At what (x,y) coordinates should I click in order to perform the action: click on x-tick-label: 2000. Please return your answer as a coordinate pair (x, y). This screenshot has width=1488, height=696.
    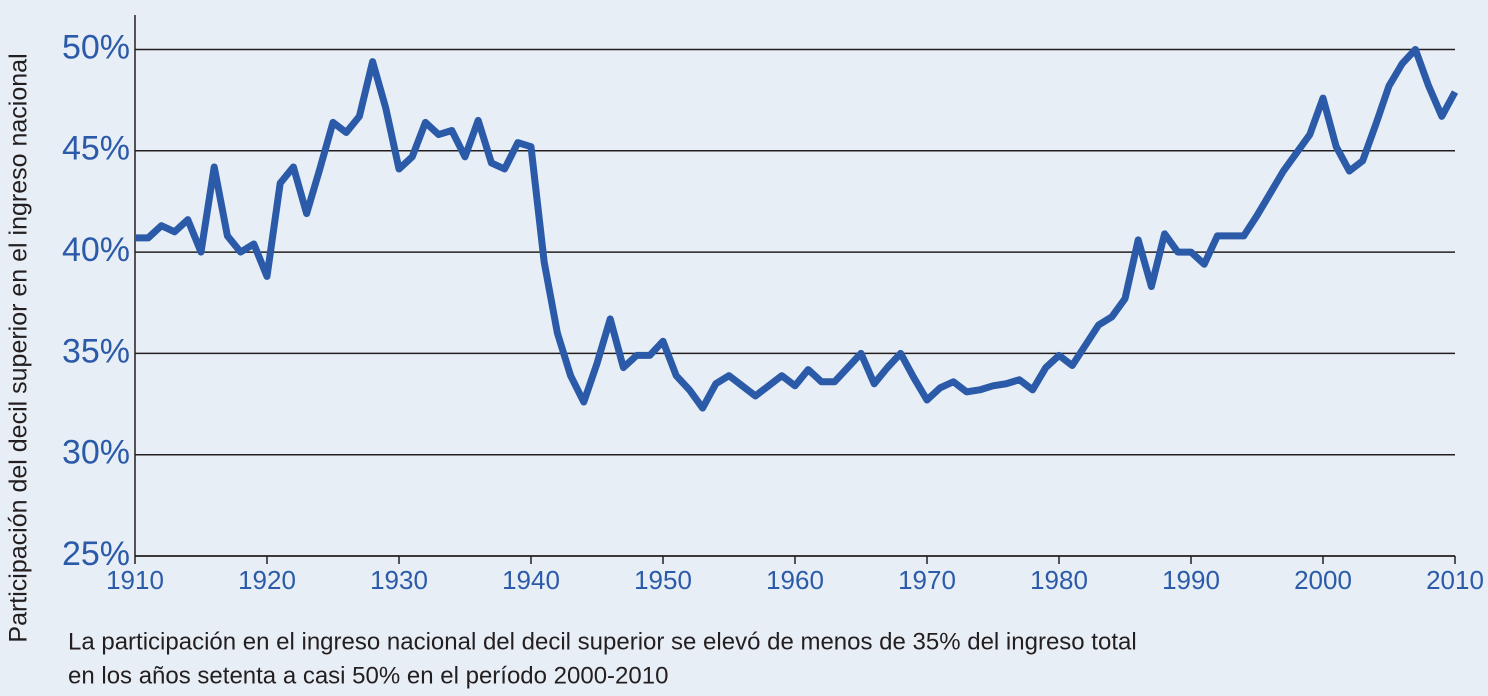
    Looking at the image, I should click on (1323, 580).